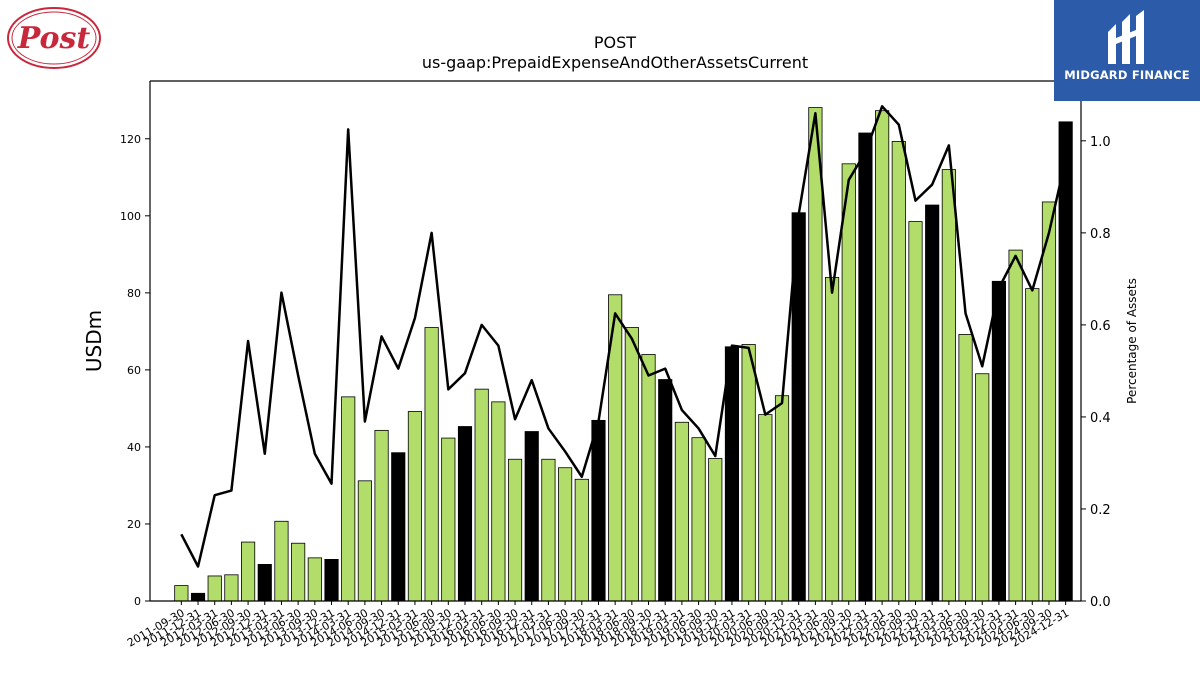  What do you see at coordinates (1100, 418) in the screenshot?
I see `right-y-tick-label: 0.4` at bounding box center [1100, 418].